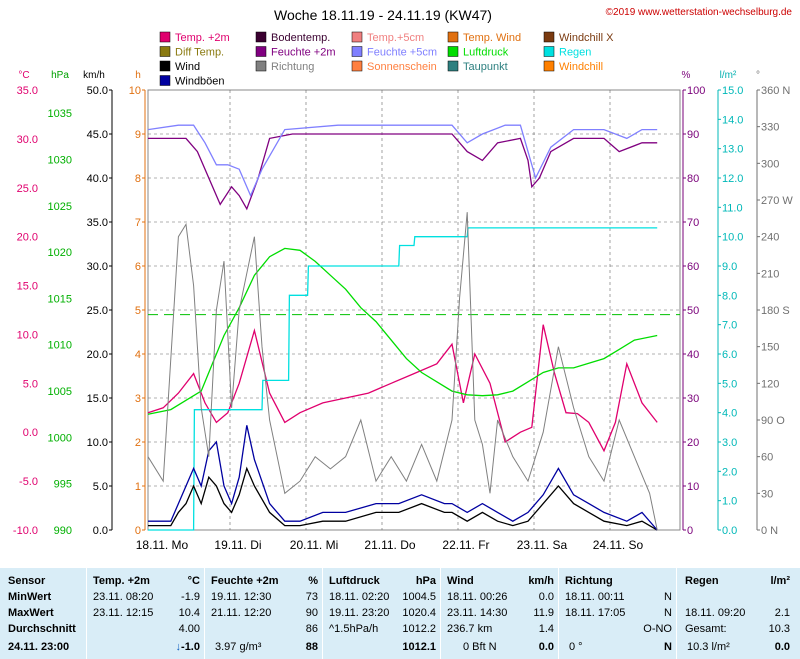 The image size is (800, 659). I want to click on wind-current-value: 0.0, so click(546, 647).